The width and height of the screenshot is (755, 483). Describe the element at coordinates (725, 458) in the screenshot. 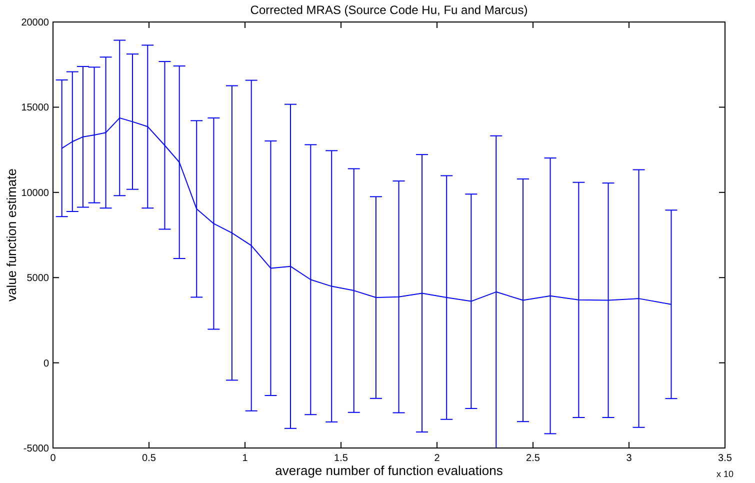

I see `x-tick-label: 3.5` at that location.